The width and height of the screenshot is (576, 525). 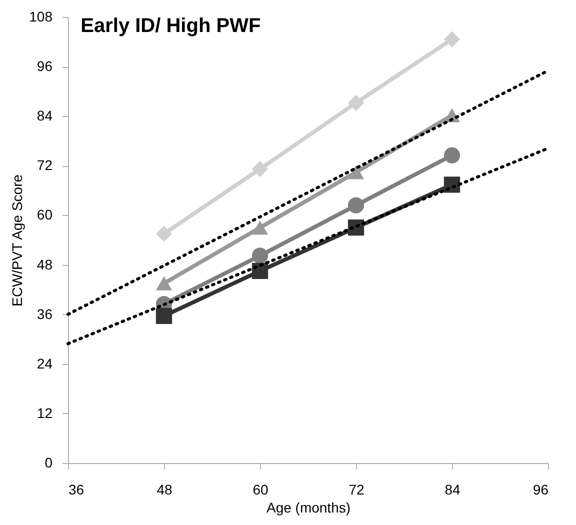 What do you see at coordinates (48, 462) in the screenshot?
I see `y-tick-label: 0` at bounding box center [48, 462].